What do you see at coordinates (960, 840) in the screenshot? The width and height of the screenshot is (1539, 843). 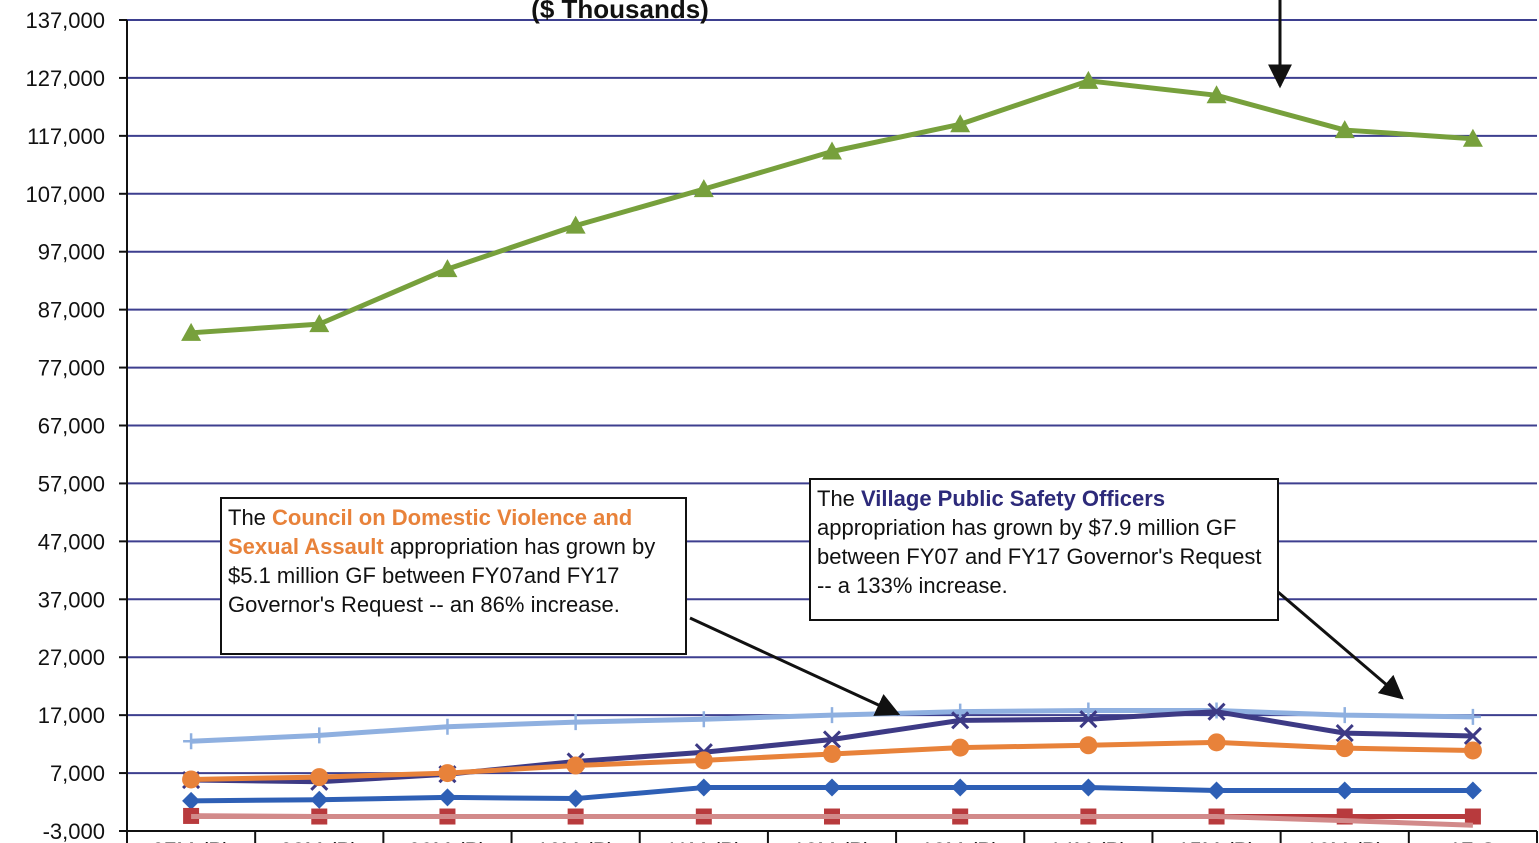 I see `x-tick-label: 13M (P)` at bounding box center [960, 840].